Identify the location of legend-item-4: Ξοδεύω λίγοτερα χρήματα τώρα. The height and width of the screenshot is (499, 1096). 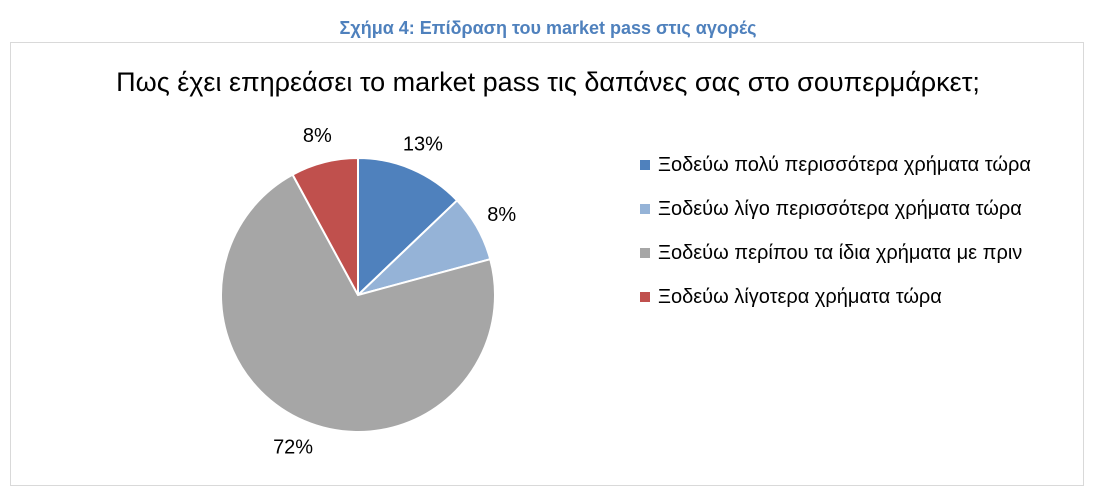
(850, 297).